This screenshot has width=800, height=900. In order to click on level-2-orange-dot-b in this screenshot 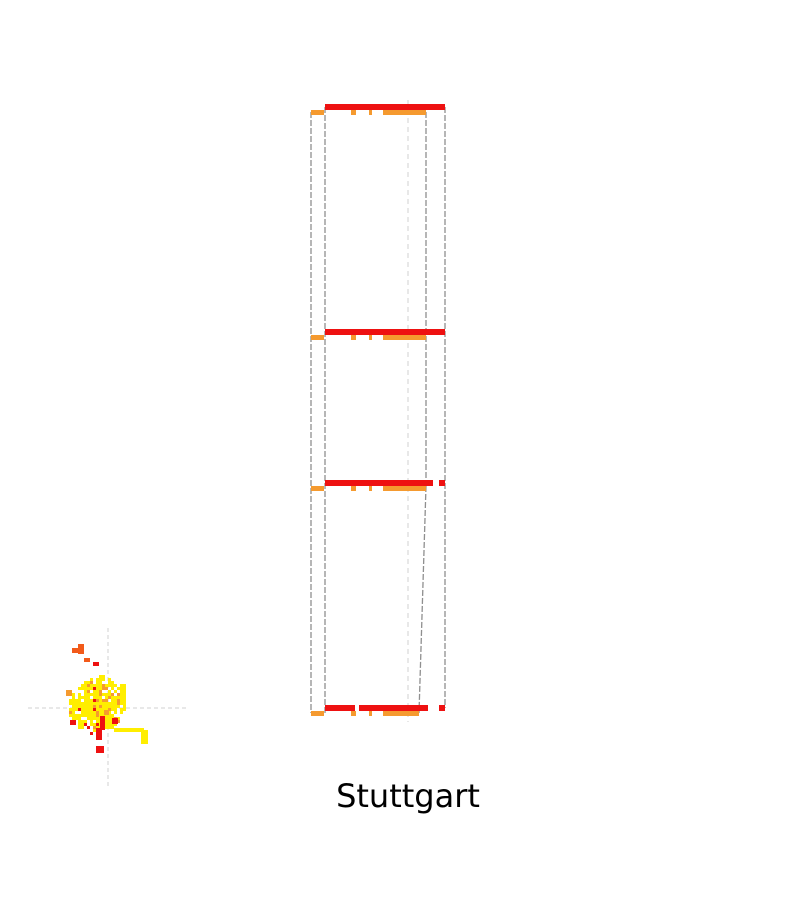, I will do `click(370, 337)`.